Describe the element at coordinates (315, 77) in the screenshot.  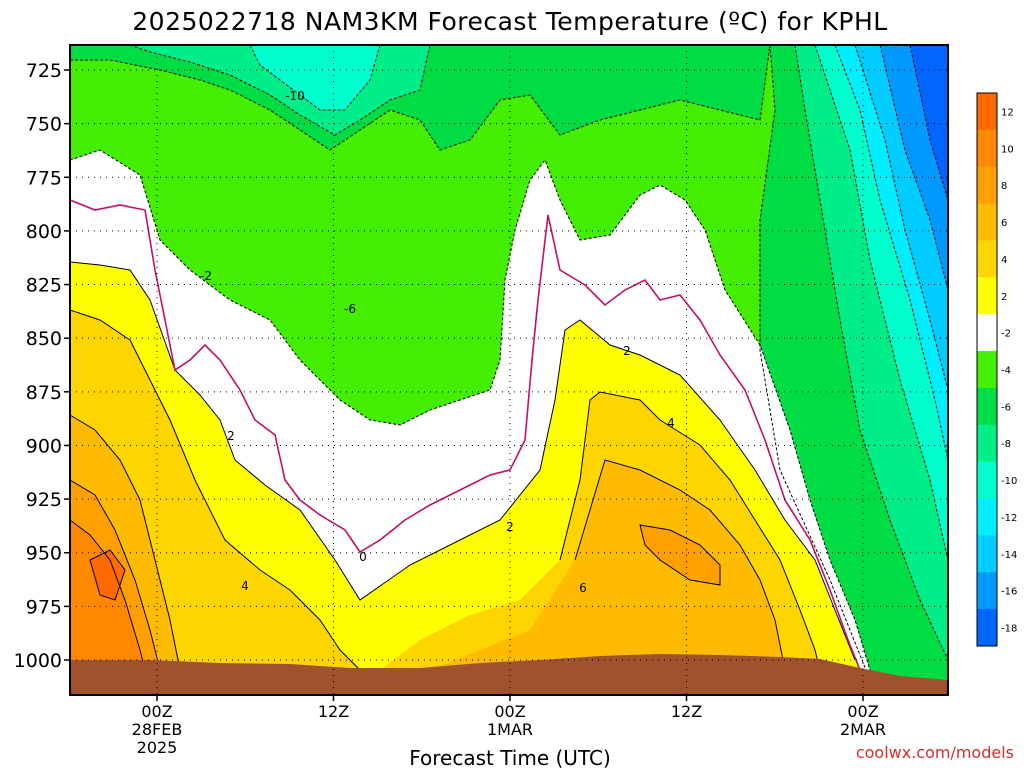
I see `band-minus10-upper` at that location.